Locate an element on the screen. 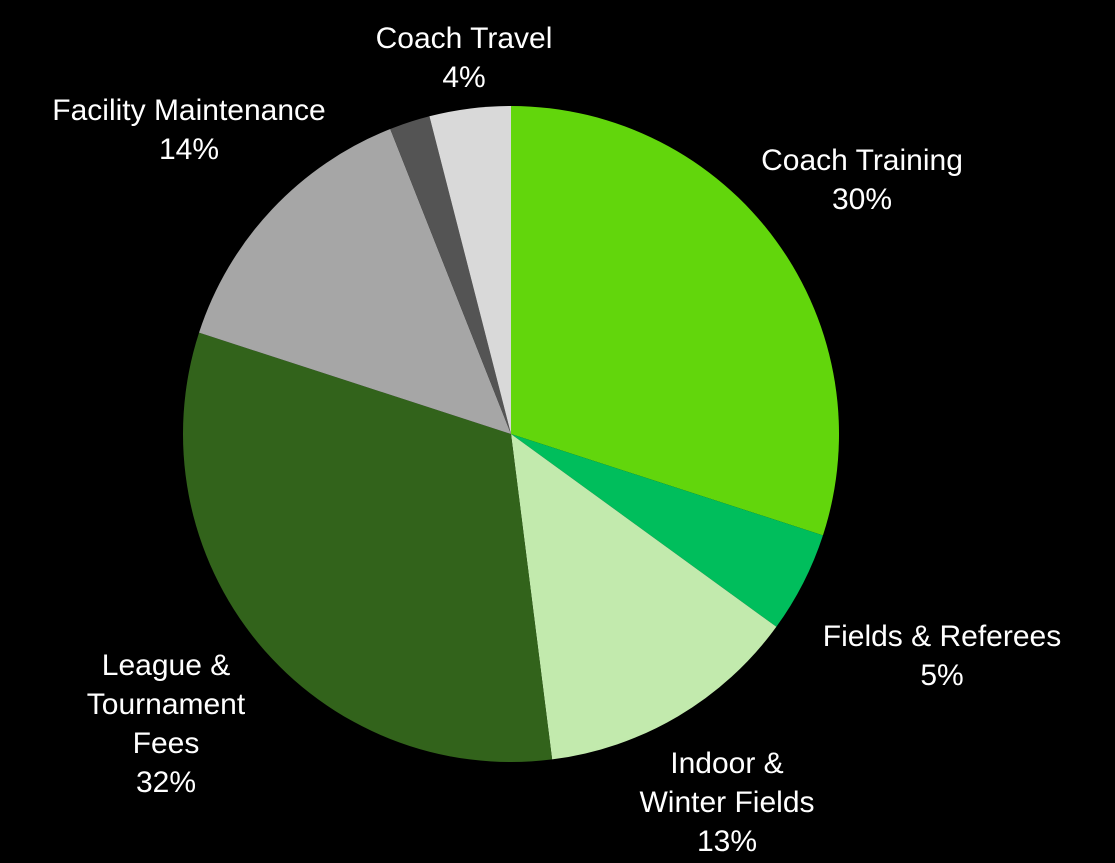  pie-slice-indoor-and-winter-fields is located at coordinates (644, 597).